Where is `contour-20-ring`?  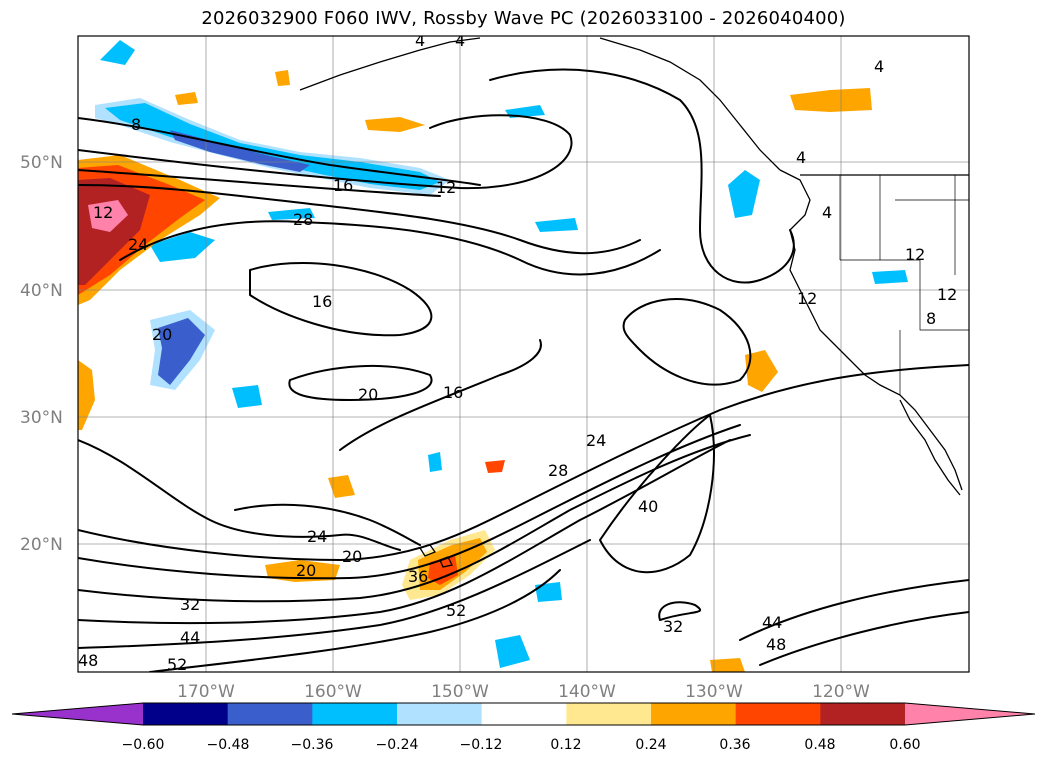
contour-20-ring is located at coordinates (360, 382).